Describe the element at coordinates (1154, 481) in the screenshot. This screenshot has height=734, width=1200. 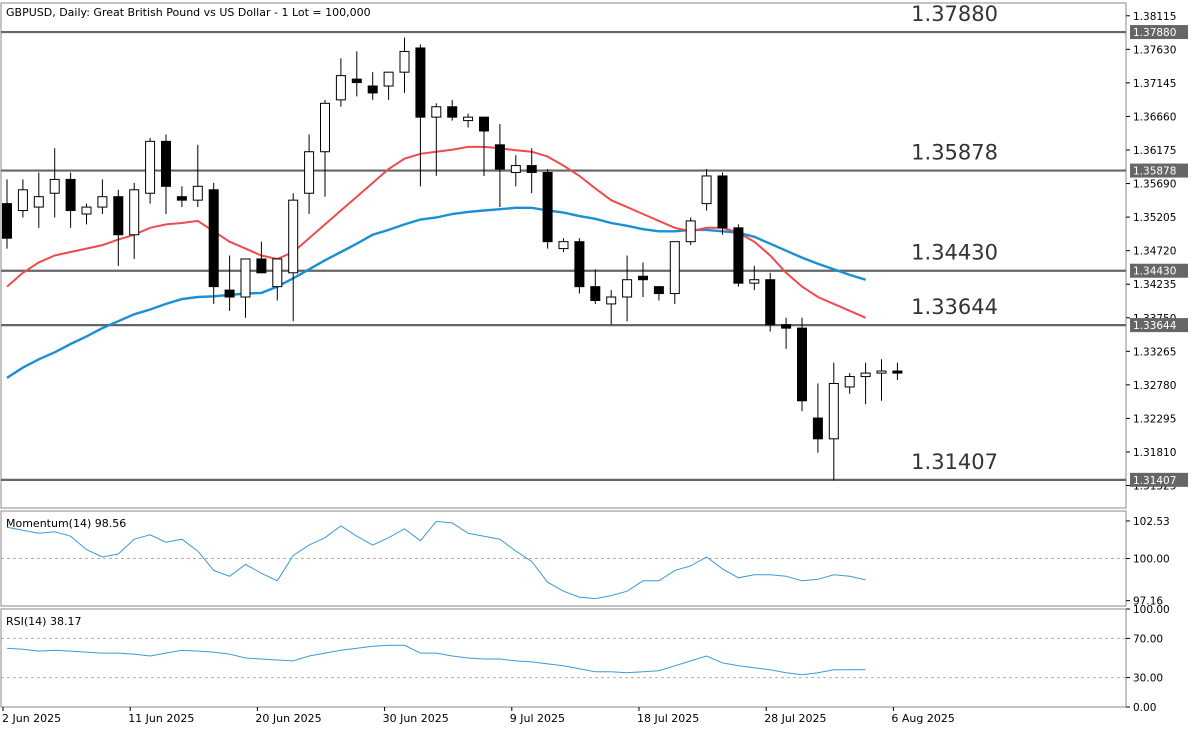
I see `level-tag-label: 1.31407` at that location.